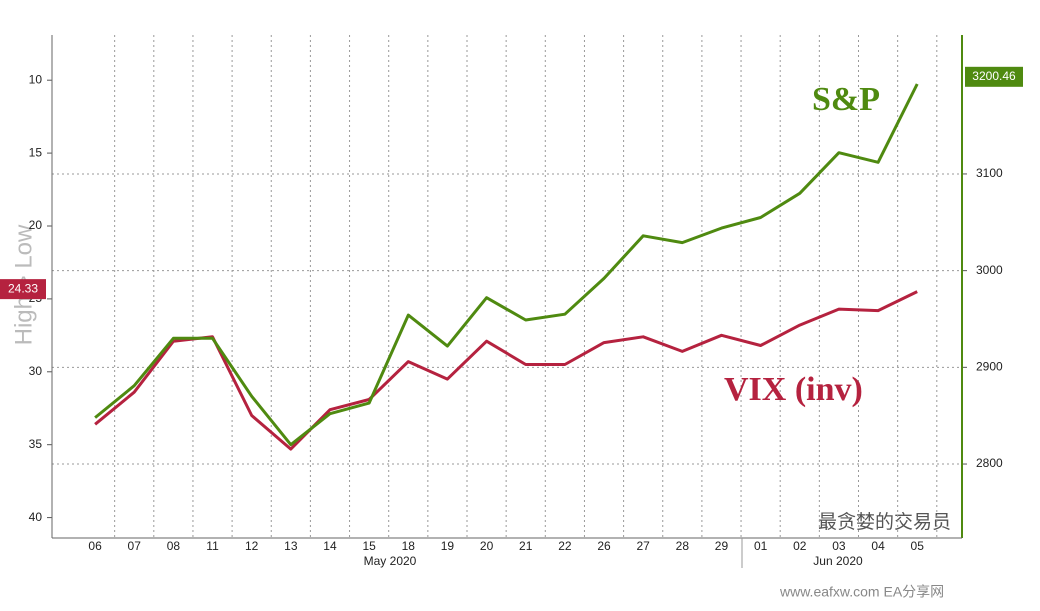  Describe the element at coordinates (839, 546) in the screenshot. I see `x-tick-label: 03` at that location.